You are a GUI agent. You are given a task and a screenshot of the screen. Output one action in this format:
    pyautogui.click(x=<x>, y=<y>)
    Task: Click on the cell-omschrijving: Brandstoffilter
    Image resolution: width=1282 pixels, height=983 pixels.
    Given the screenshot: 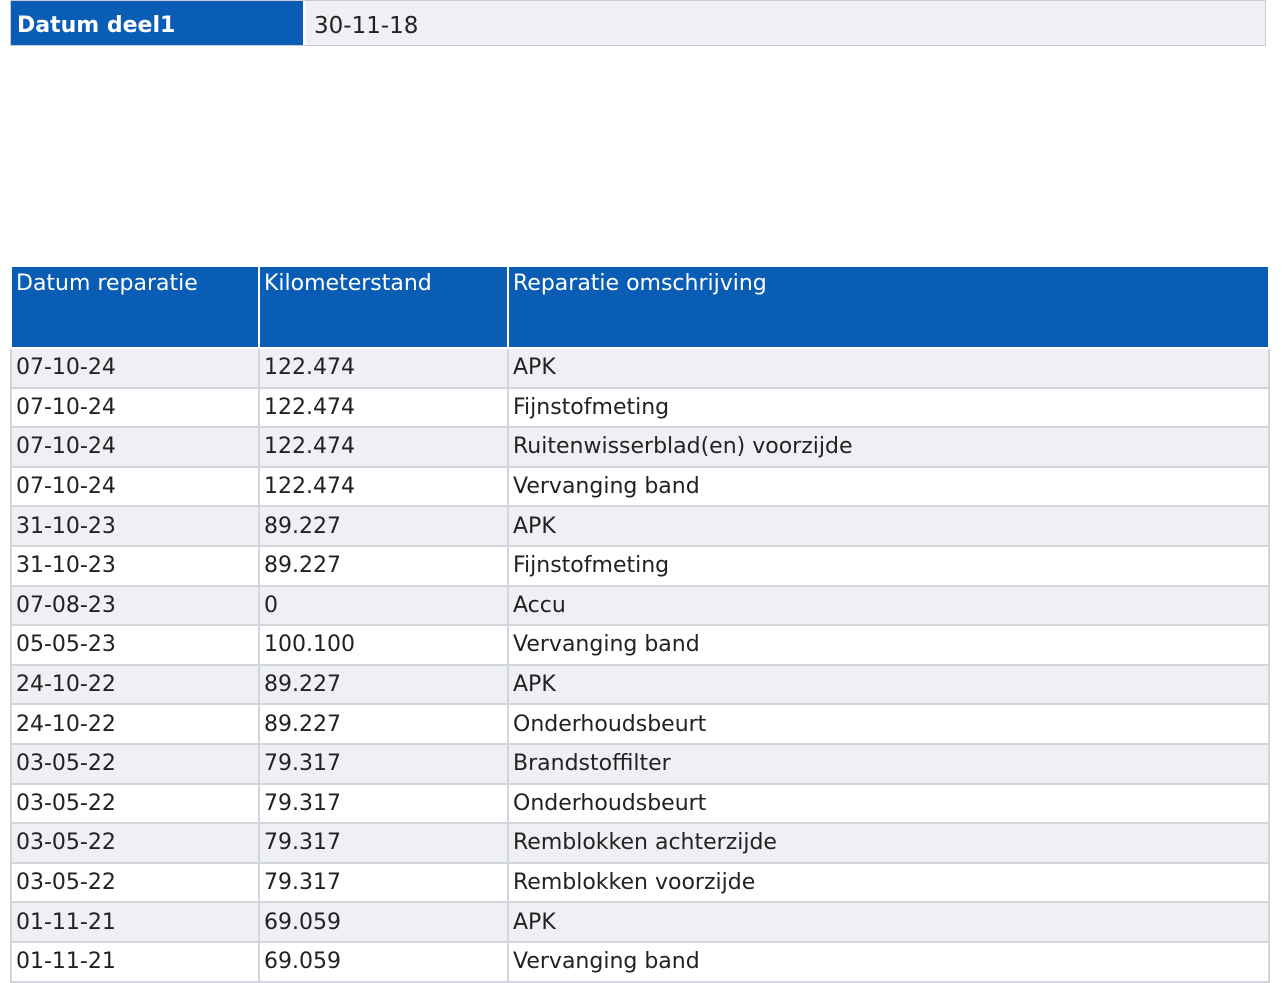 What is the action you would take?
    pyautogui.click(x=888, y=763)
    